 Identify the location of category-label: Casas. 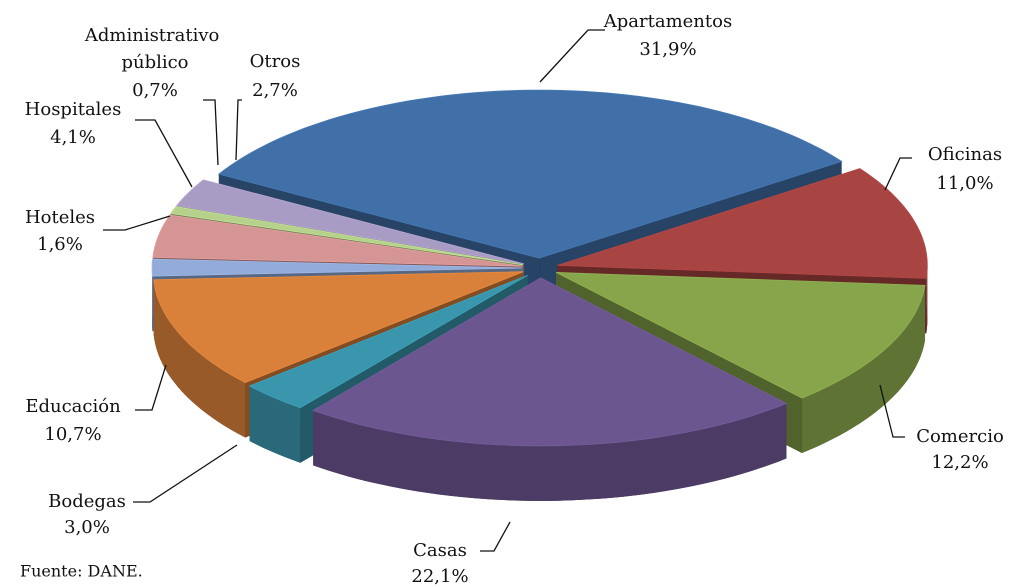
(440, 550).